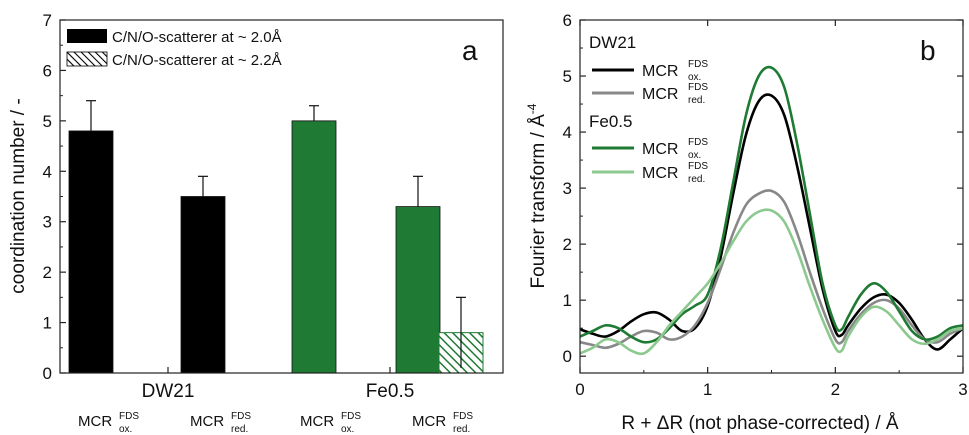  What do you see at coordinates (760, 423) in the screenshot?
I see `panel-b-x-axis-label: R + ΔR (not phase-corrected) / Å` at bounding box center [760, 423].